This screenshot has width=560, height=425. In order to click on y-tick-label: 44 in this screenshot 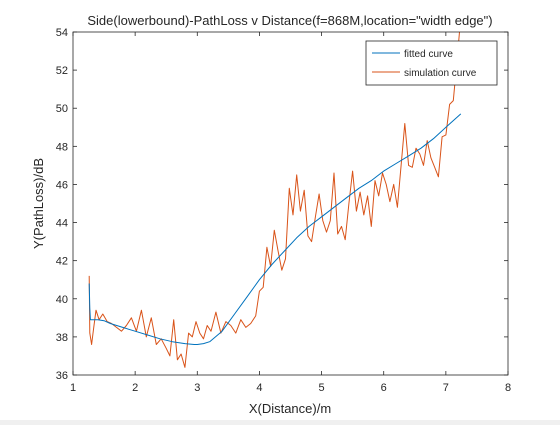, I will do `click(62, 224)`.